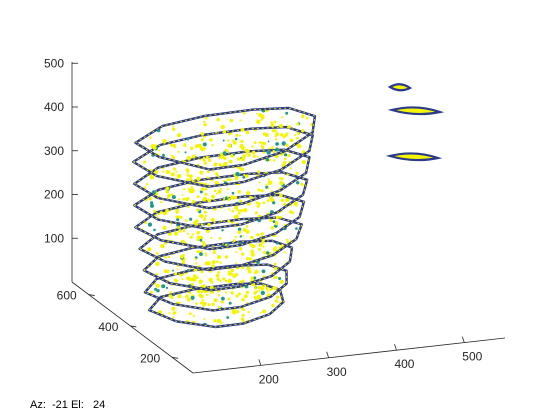 The width and height of the screenshot is (560, 420). What do you see at coordinates (218, 265) in the screenshot?
I see `slice-outline` at bounding box center [218, 265].